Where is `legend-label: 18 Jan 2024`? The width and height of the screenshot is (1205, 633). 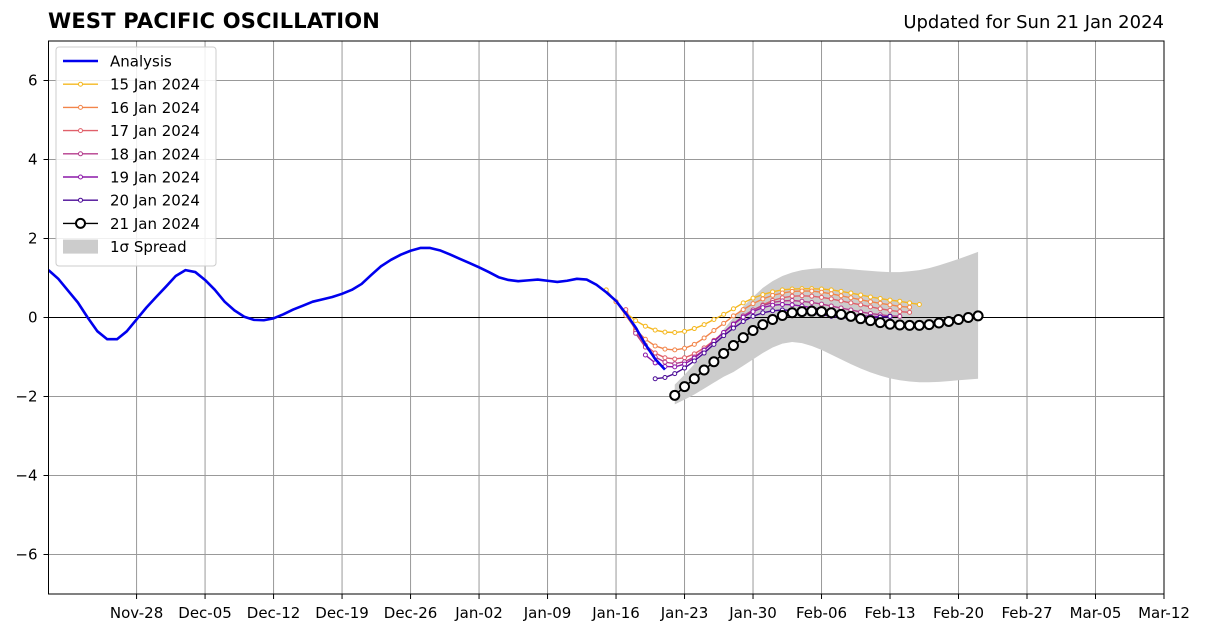 legend-label: 18 Jan 2024 is located at coordinates (155, 154).